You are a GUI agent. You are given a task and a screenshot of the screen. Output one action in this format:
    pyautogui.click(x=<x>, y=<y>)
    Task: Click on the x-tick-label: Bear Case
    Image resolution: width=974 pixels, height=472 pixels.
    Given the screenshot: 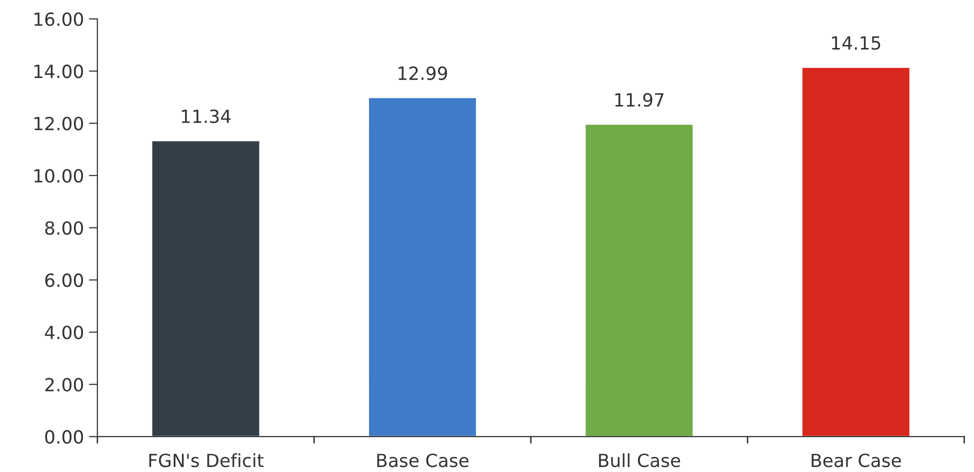 What is the action you would take?
    pyautogui.click(x=856, y=461)
    